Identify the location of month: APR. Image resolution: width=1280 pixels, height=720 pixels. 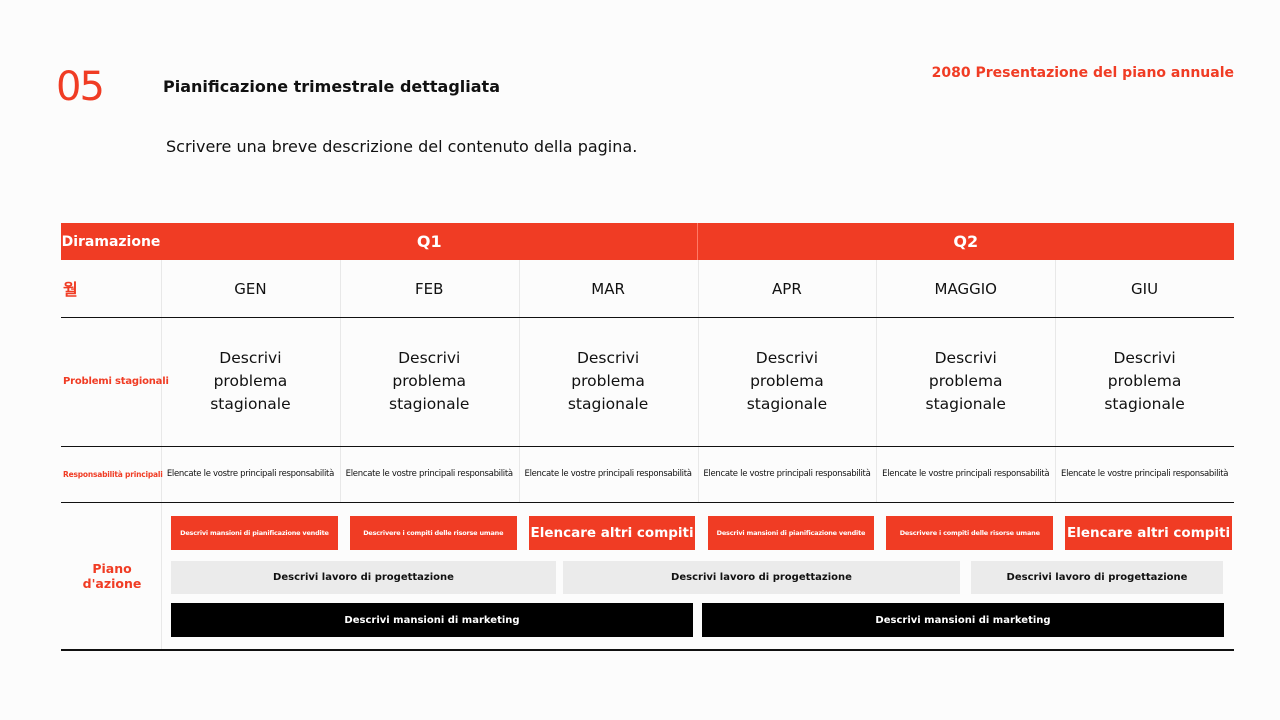
(787, 288).